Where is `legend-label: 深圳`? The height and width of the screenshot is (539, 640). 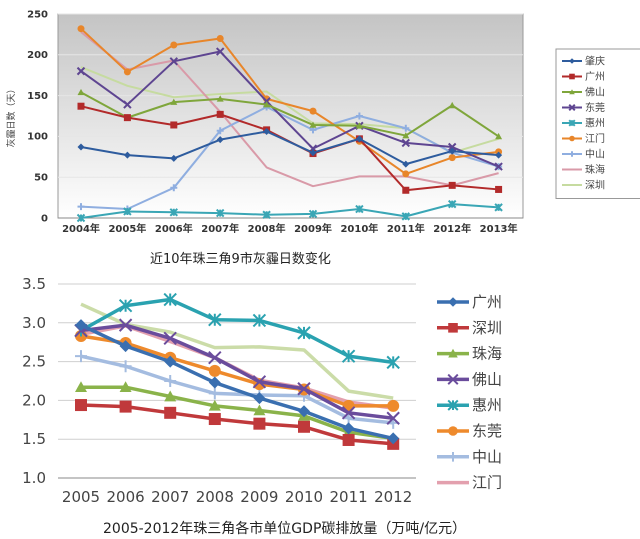
legend-label: 深圳 is located at coordinates (595, 185).